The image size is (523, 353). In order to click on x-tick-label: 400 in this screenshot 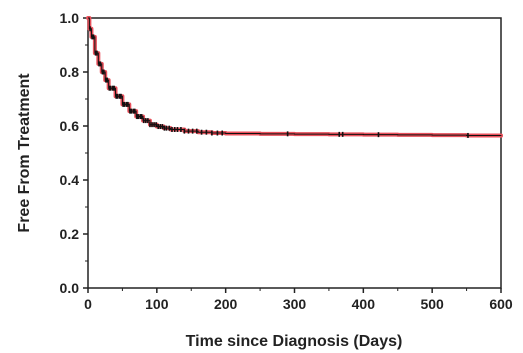, I will do `click(364, 304)`.